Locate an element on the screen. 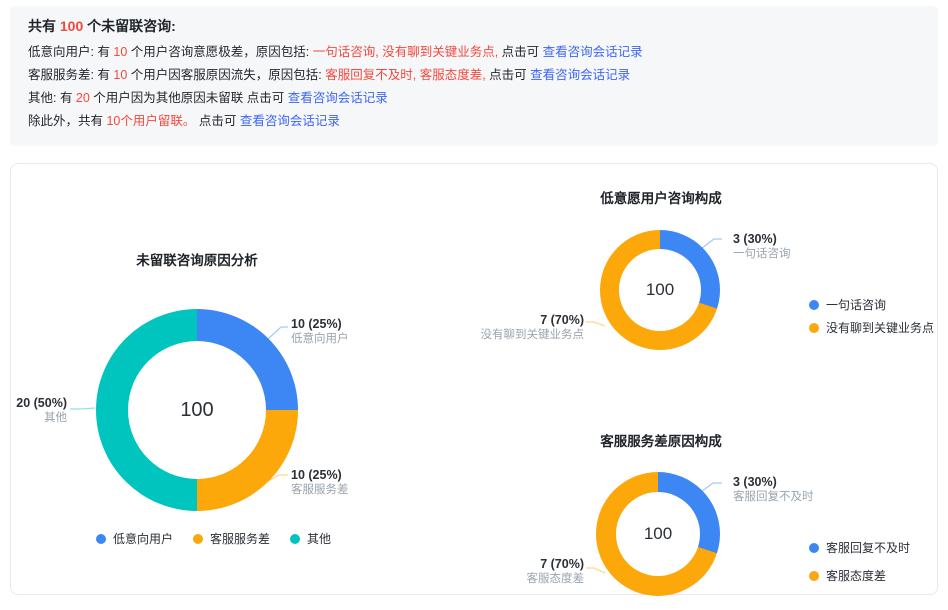  total-count: 100 is located at coordinates (71, 26).